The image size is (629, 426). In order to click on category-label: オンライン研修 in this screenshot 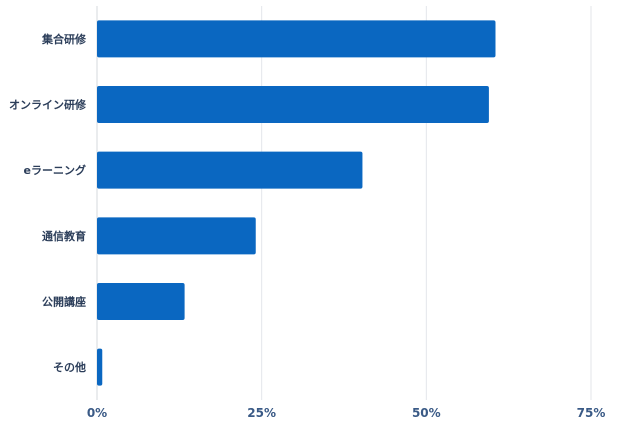, I will do `click(48, 105)`.